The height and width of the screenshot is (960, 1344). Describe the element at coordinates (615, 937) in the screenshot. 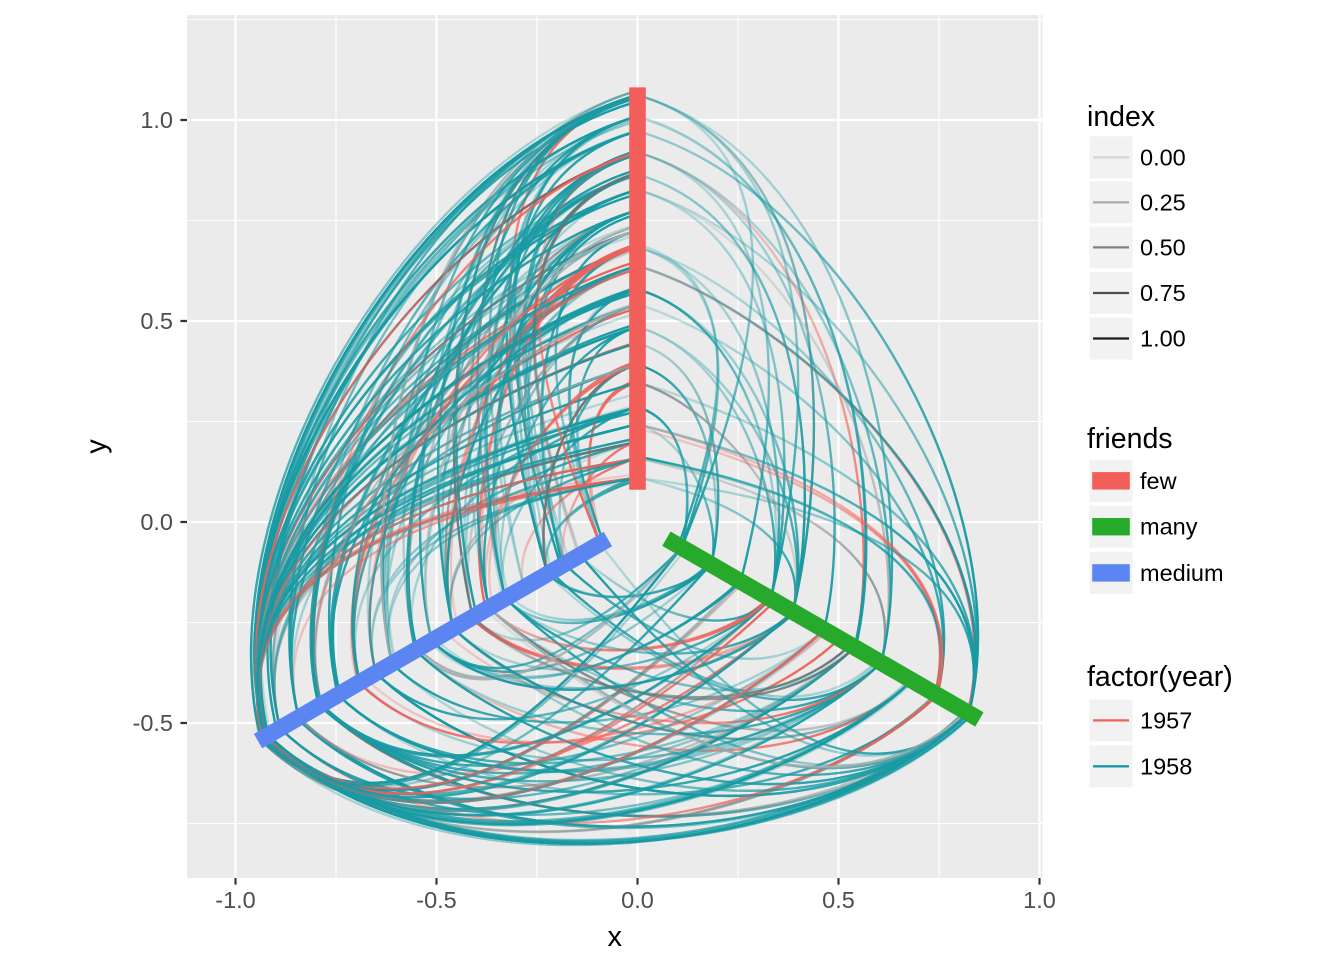

I see `svg-text: x` at that location.